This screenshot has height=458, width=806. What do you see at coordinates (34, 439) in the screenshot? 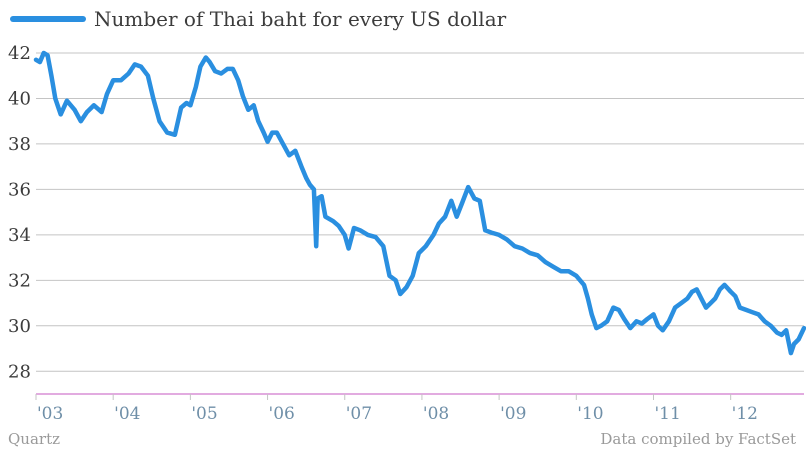
I see `source-label: Quartz` at bounding box center [34, 439].